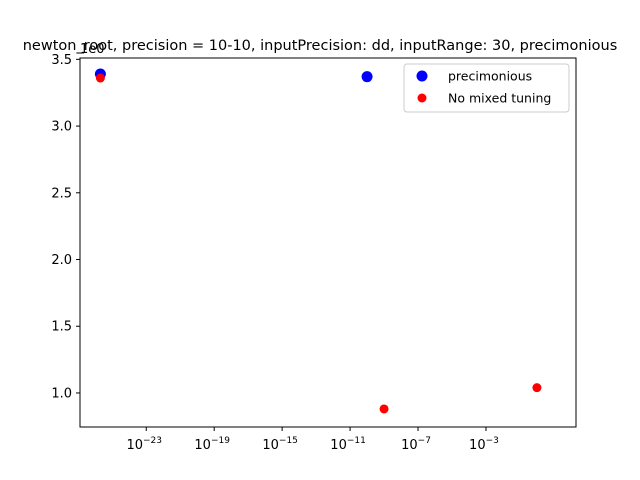 Image resolution: width=640 pixels, height=480 pixels. Describe the element at coordinates (416, 444) in the screenshot. I see `x-tick-label: 10⁻⁷` at that location.